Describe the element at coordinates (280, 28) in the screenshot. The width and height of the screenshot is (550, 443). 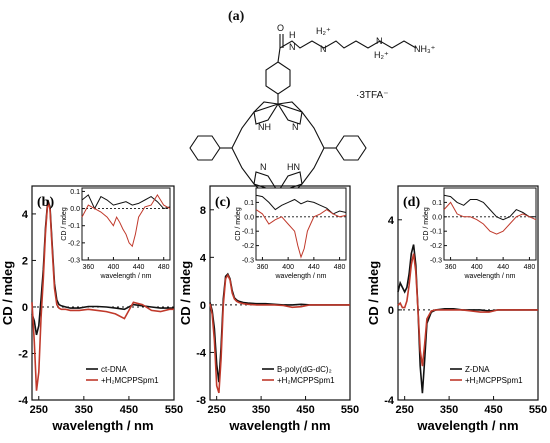
I see `atom-label: O` at that location.